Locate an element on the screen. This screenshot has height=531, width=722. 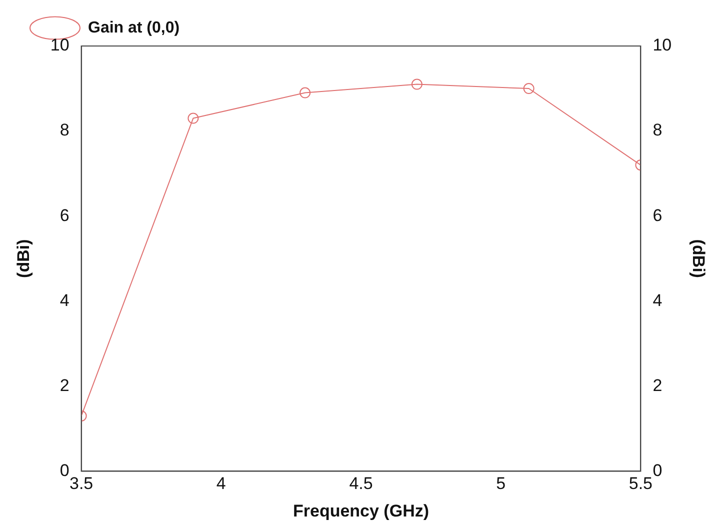
y2-tick-label: 6 is located at coordinates (657, 215).